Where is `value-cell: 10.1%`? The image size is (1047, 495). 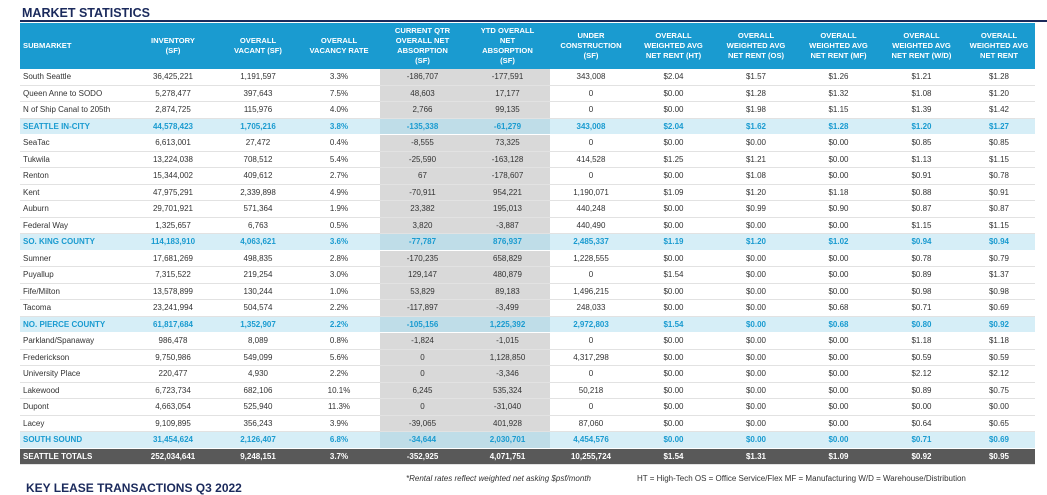 value-cell: 10.1% is located at coordinates (339, 390).